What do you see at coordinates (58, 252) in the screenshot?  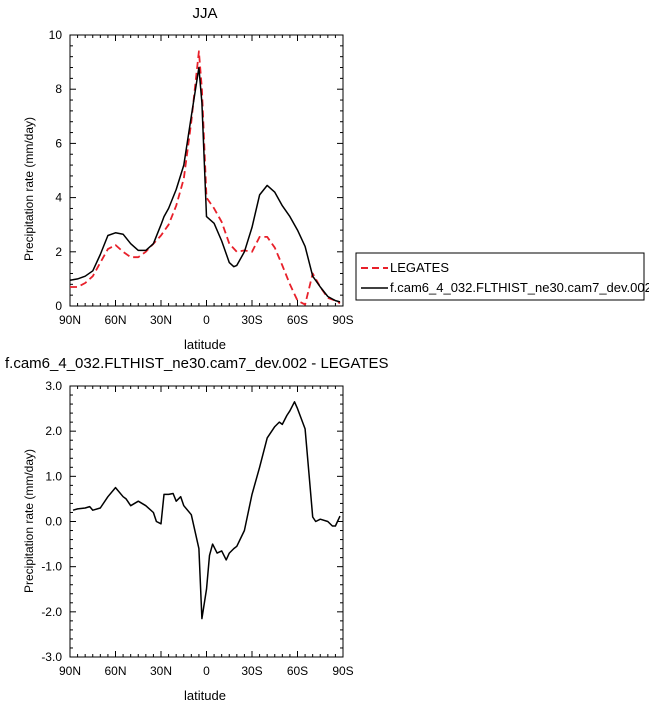 I see `y-tick-label: 2` at bounding box center [58, 252].